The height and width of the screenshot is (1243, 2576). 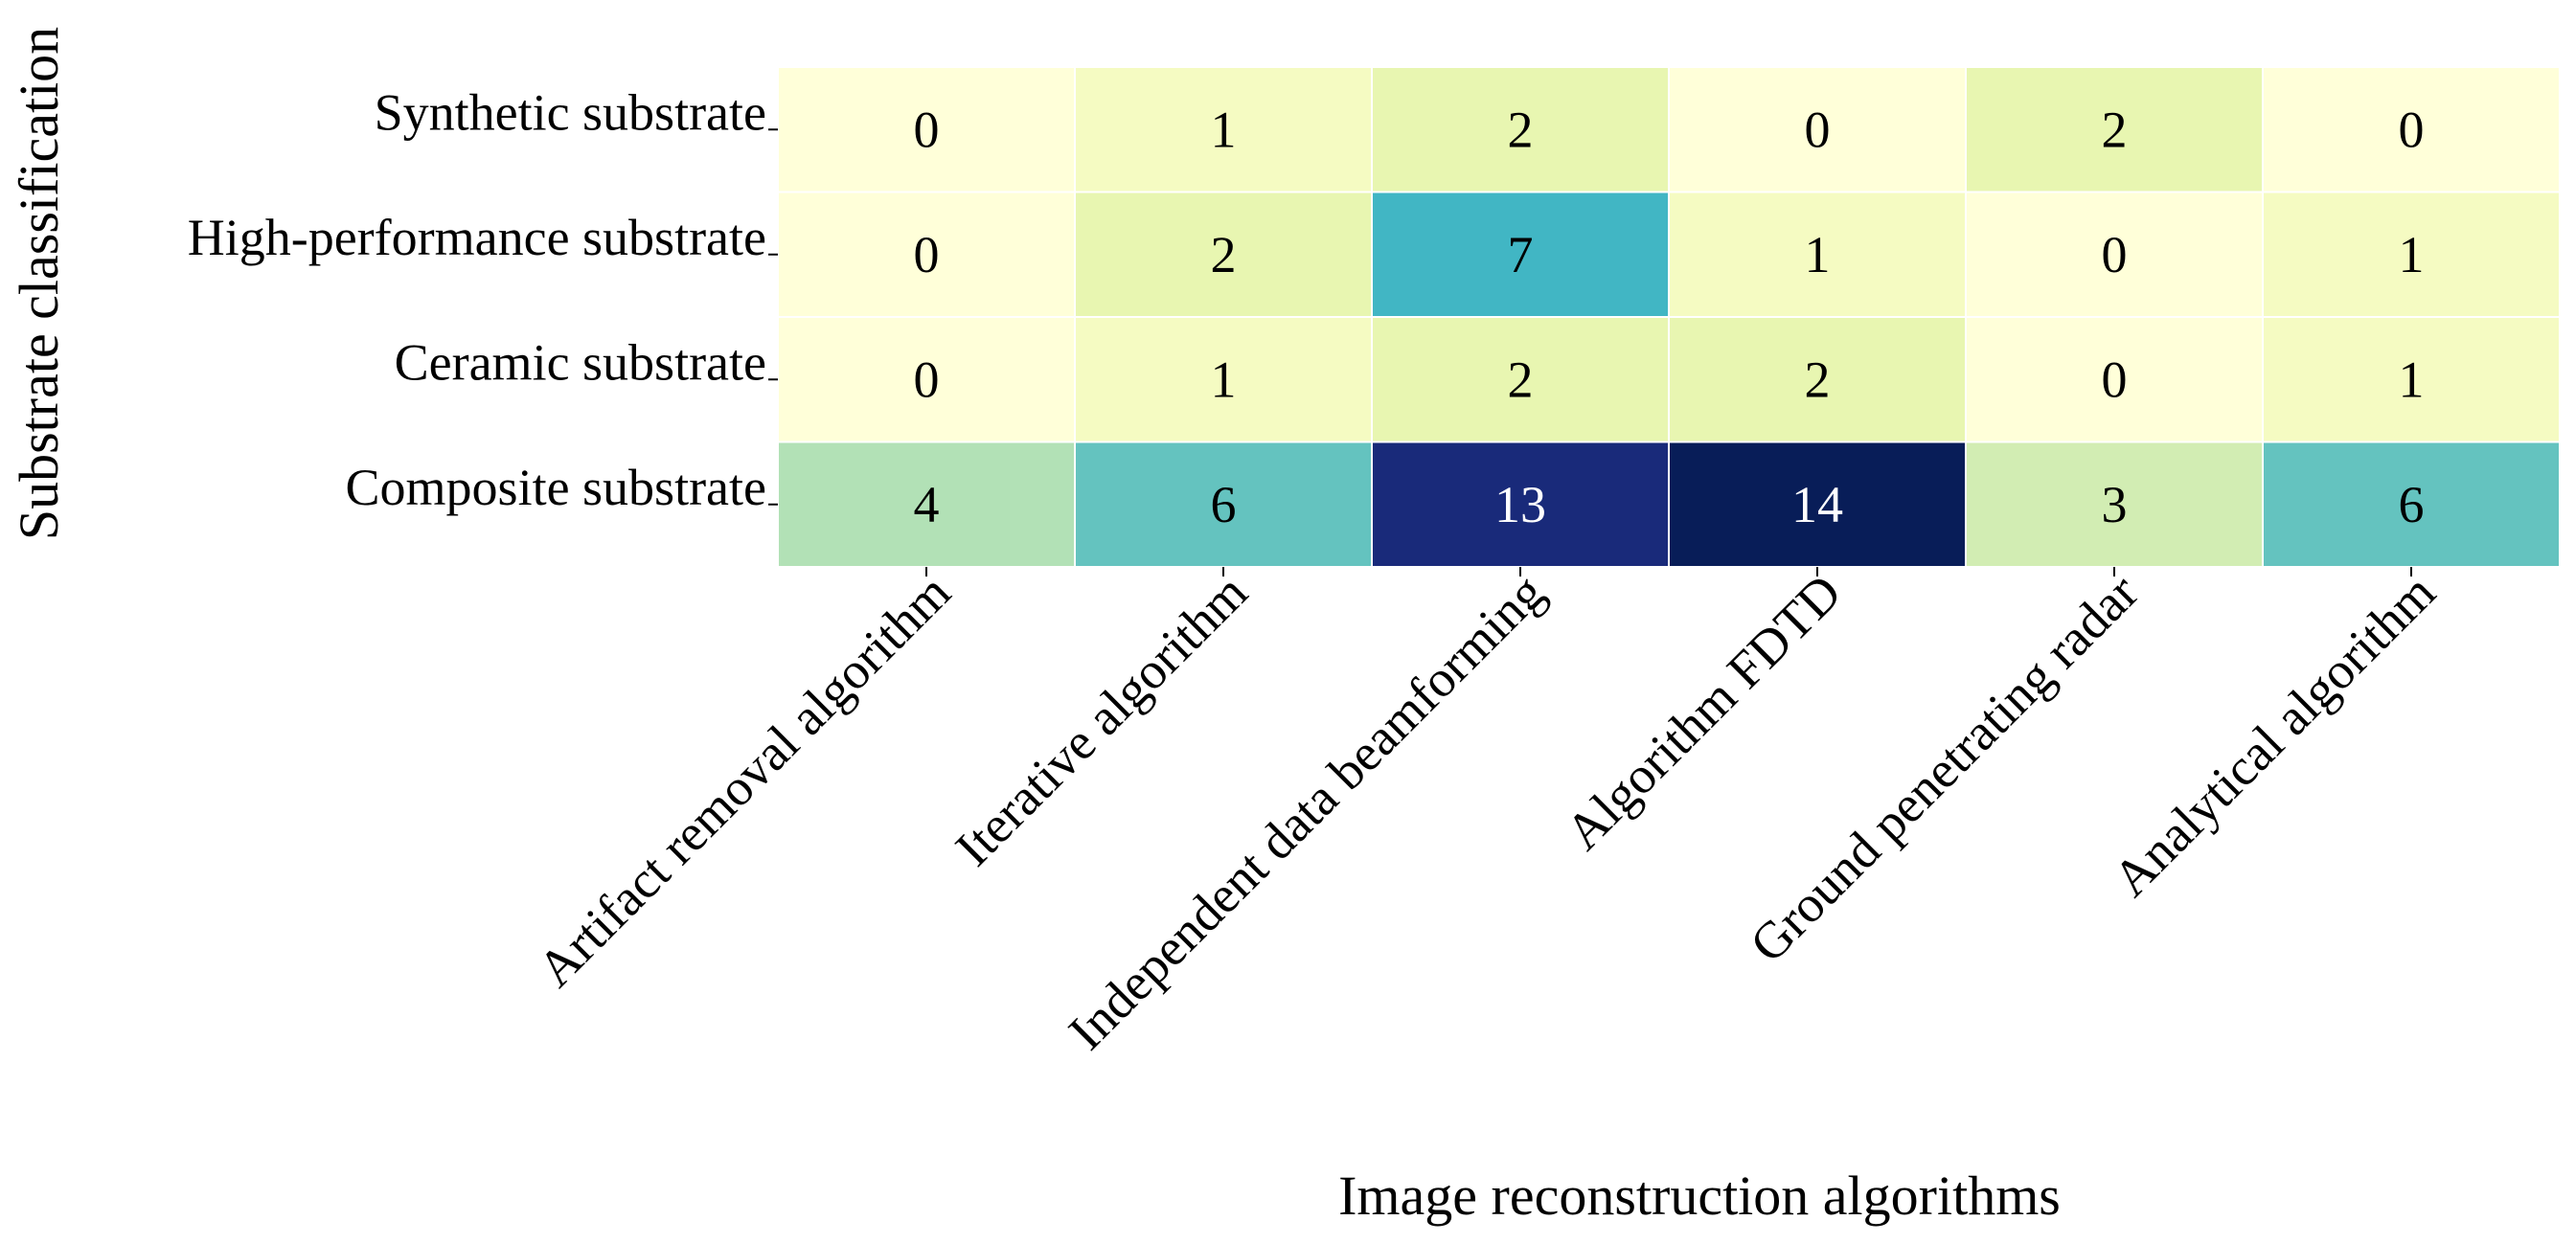 What do you see at coordinates (556, 487) in the screenshot?
I see `y-tick-label: Composite substrate` at bounding box center [556, 487].